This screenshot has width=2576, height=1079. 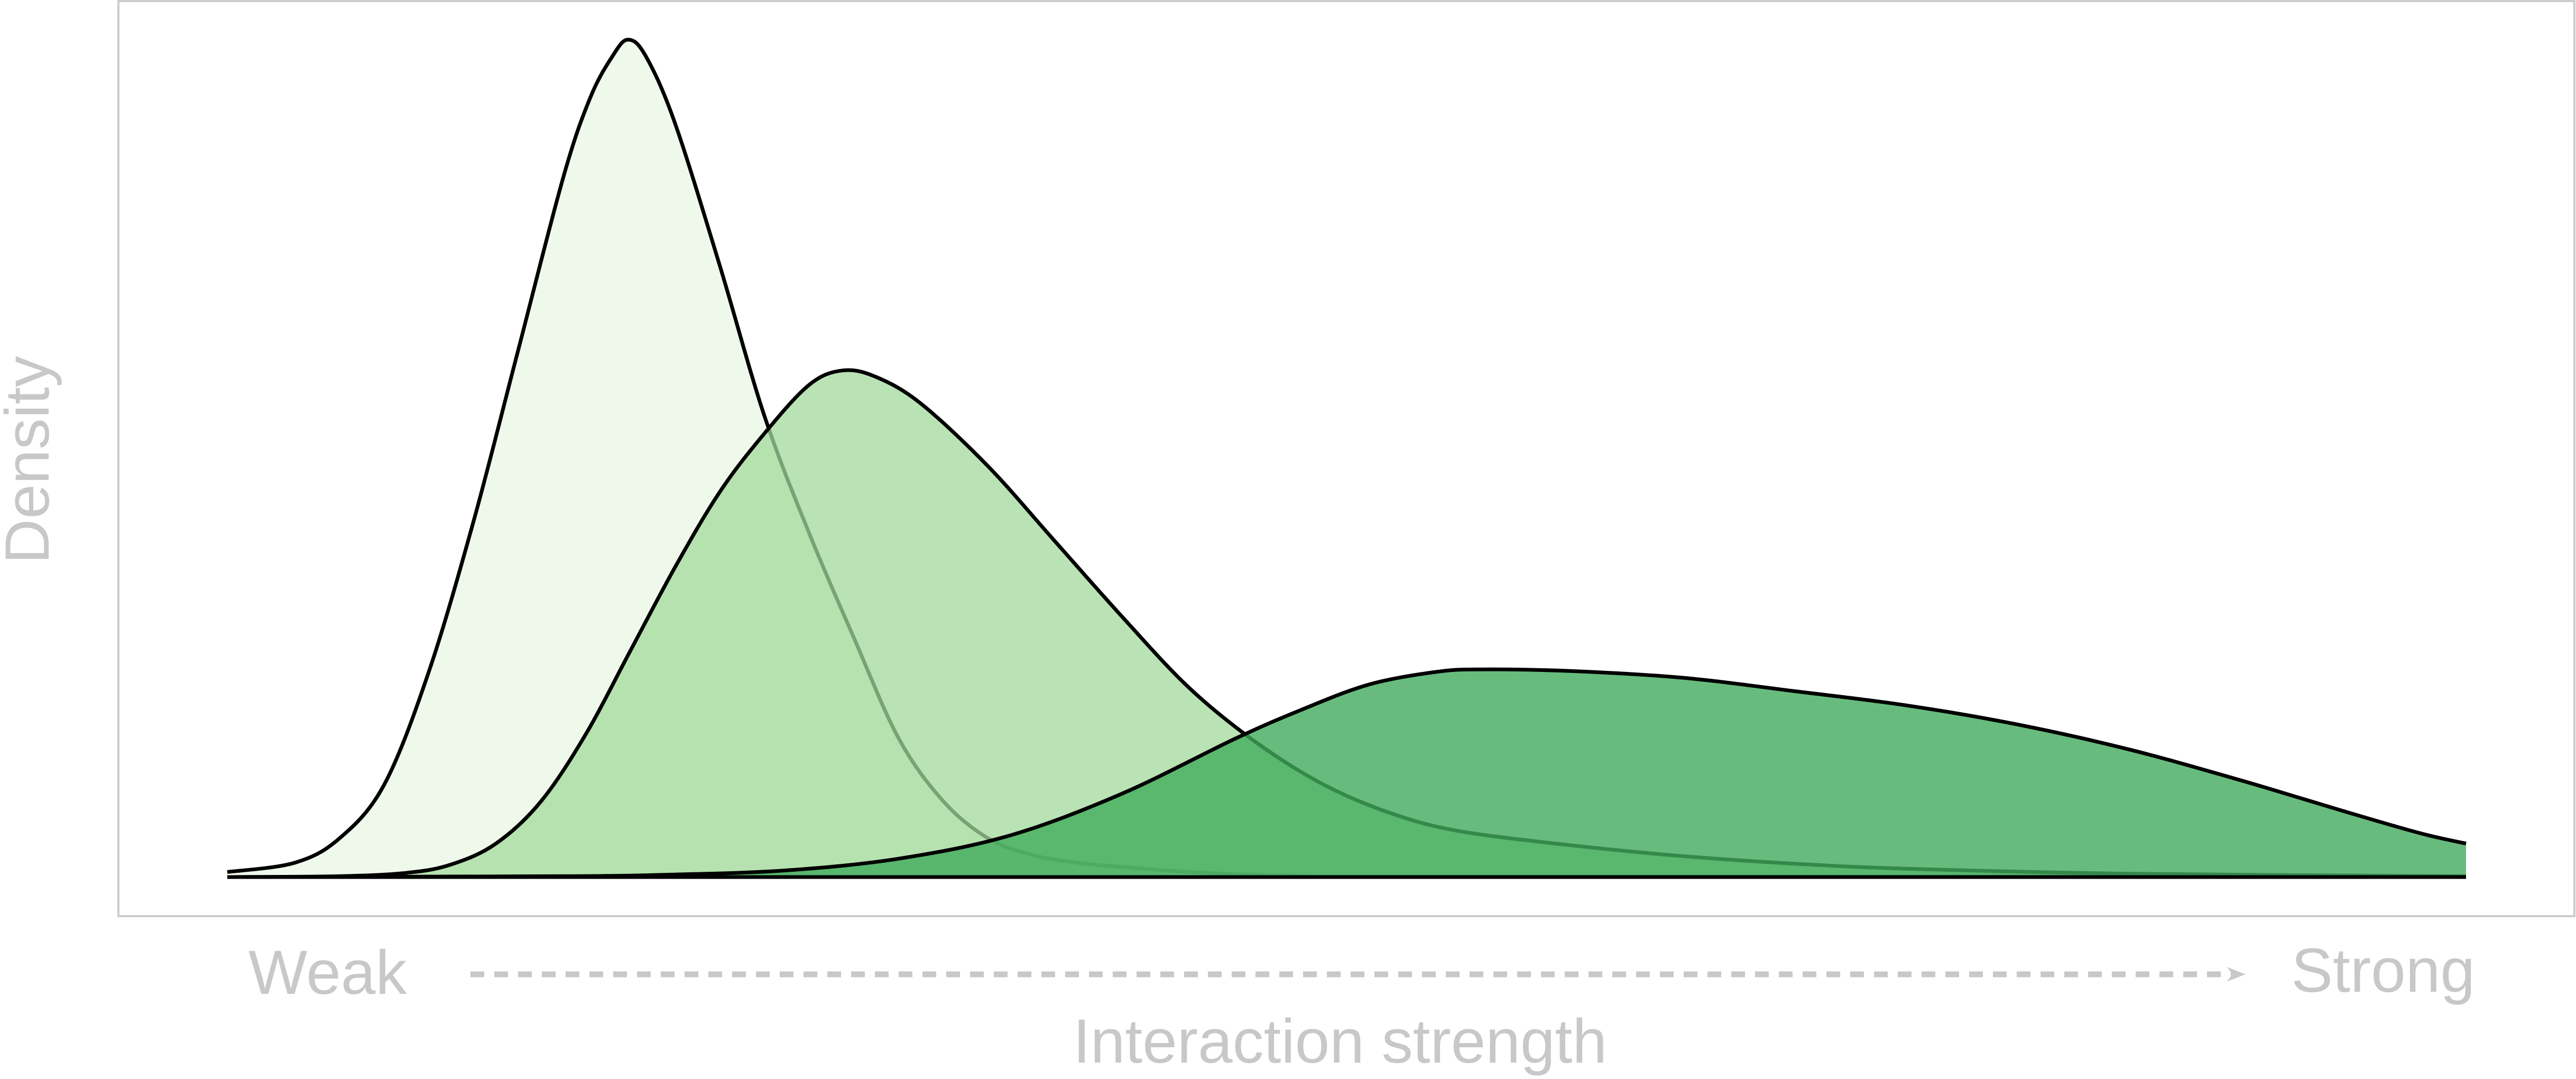 What do you see at coordinates (31, 460) in the screenshot?
I see `y-axis-label: Density` at bounding box center [31, 460].